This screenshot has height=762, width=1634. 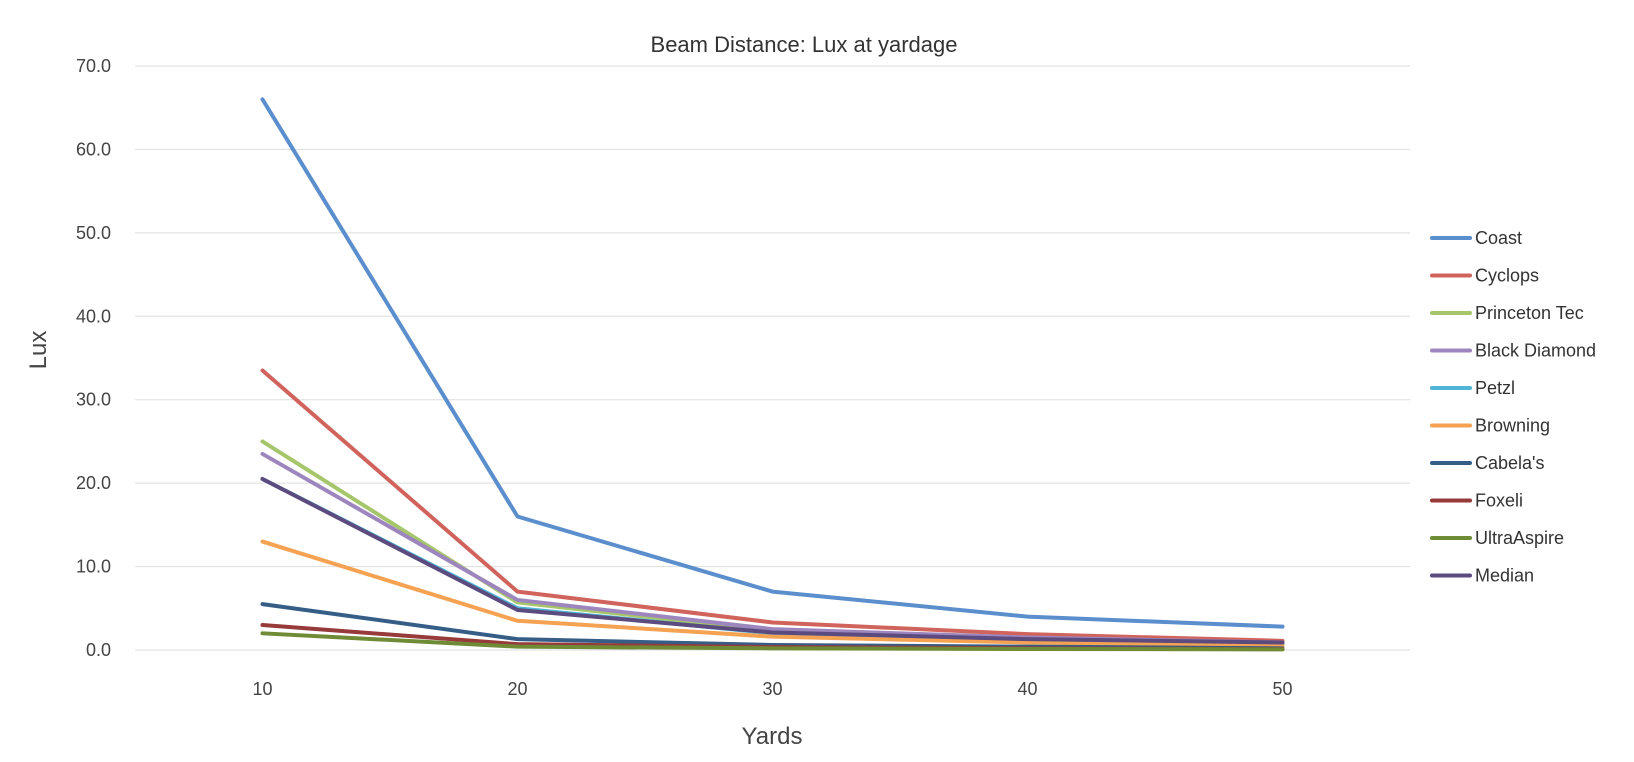 I want to click on legend-item-cabela-s: Cabela's, so click(x=1487, y=463).